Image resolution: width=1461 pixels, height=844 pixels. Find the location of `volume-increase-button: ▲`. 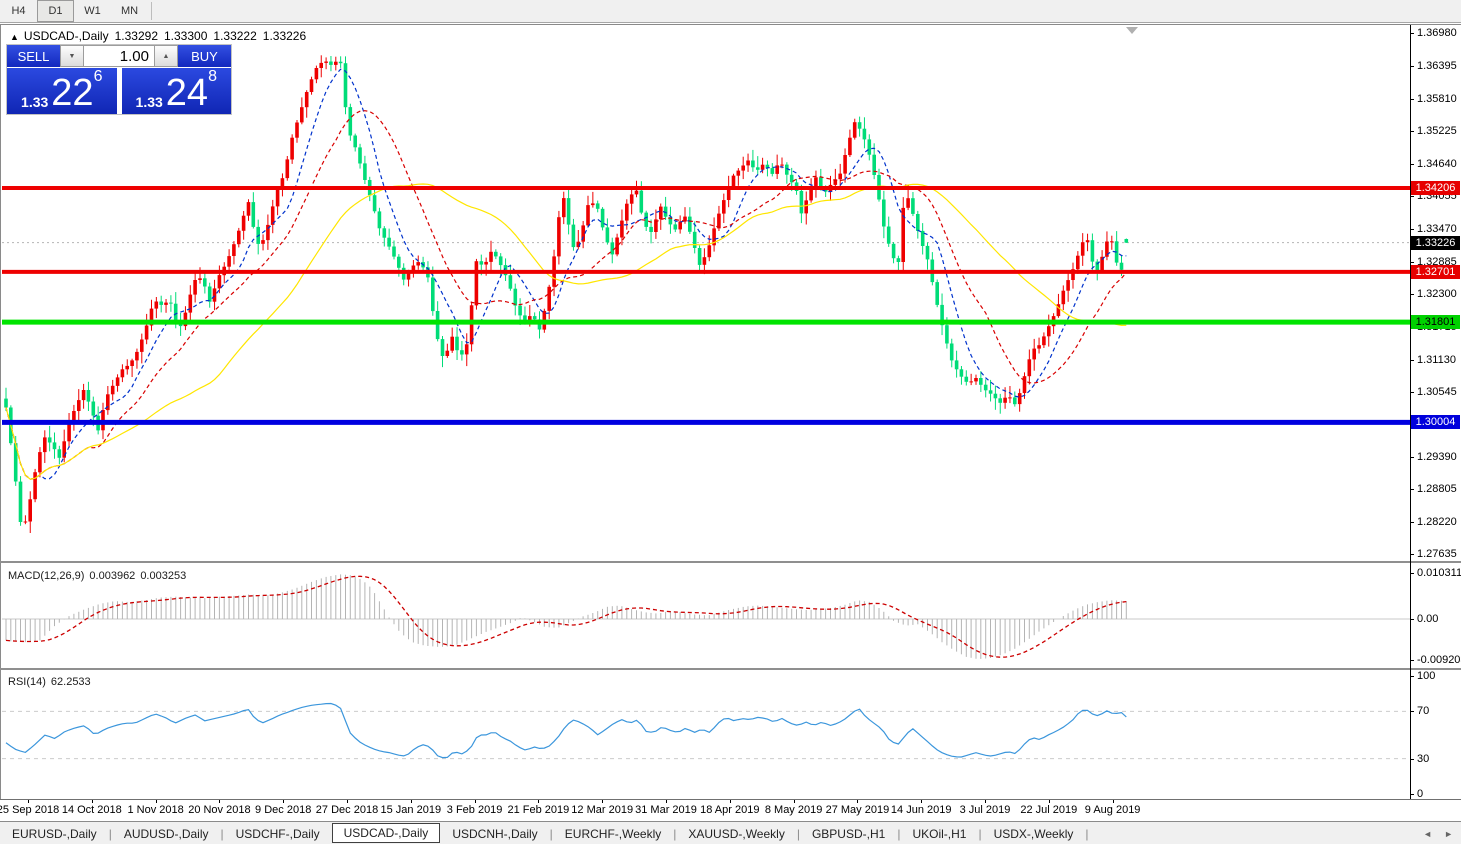

volume-increase-button: ▲ is located at coordinates (166, 56).